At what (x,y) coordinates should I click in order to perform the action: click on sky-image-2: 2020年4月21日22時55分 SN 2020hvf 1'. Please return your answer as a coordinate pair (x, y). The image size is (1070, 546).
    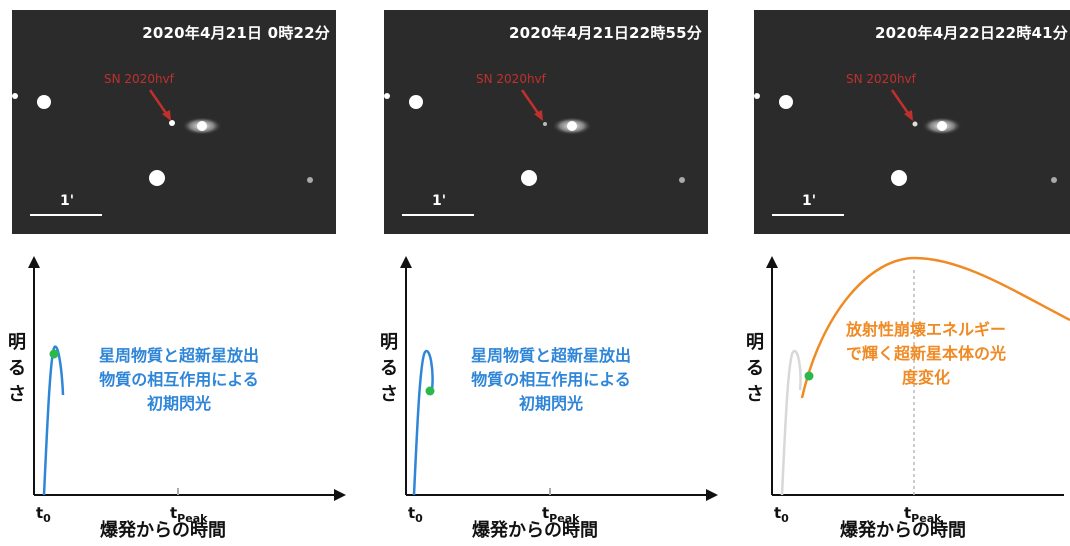
    Looking at the image, I should click on (546, 122).